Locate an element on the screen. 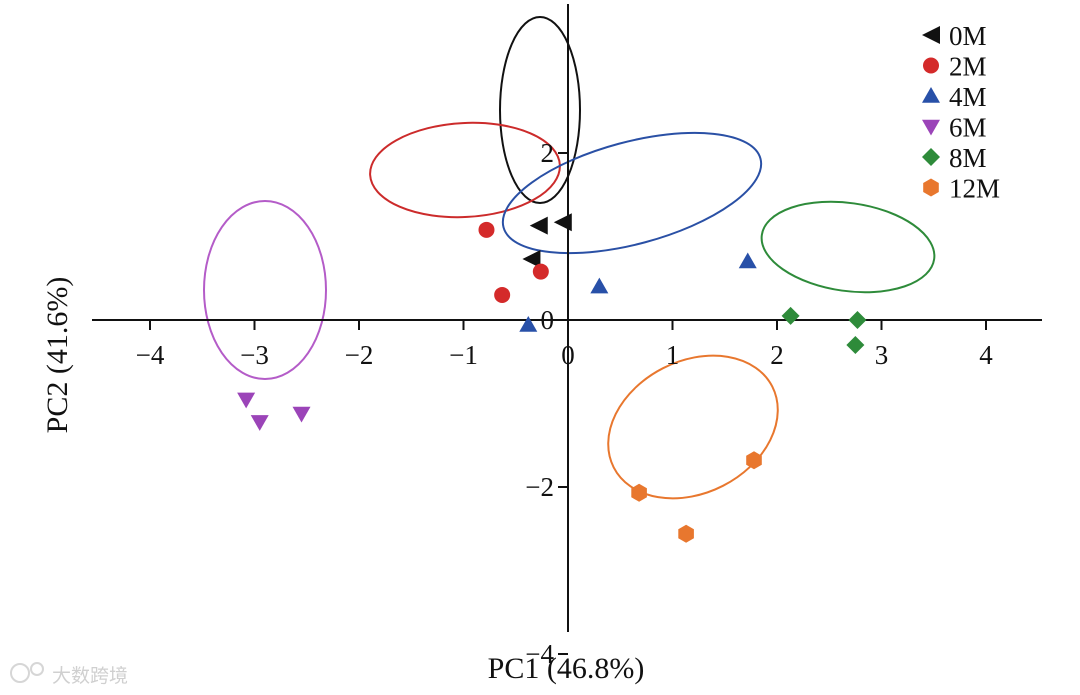 The width and height of the screenshot is (1080, 695). legend-label-0m: 0M is located at coordinates (968, 36).